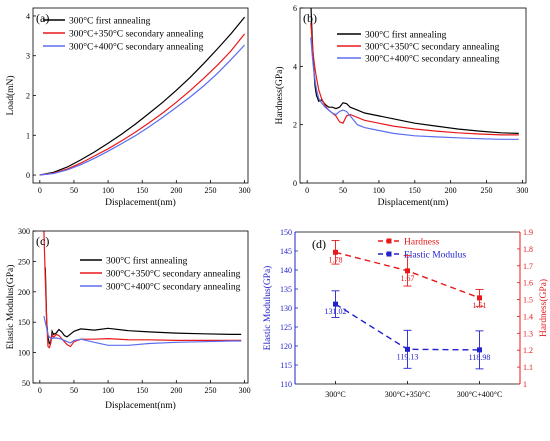 Image resolution: width=550 pixels, height=441 pixels. What do you see at coordinates (335, 394) in the screenshot?
I see `x-category-label: 300°C` at bounding box center [335, 394].